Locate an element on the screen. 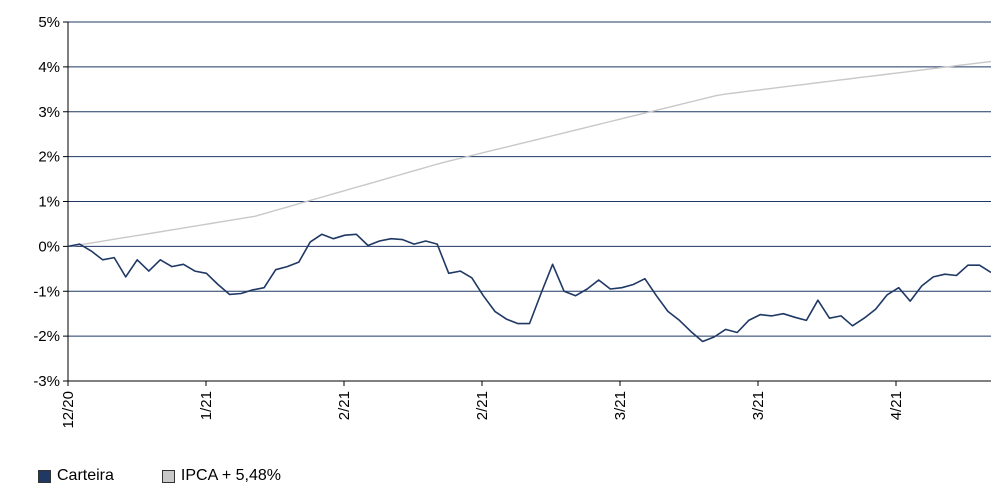 This screenshot has height=489, width=991. legend: Carteira IPCA + 5,48% is located at coordinates (183, 476).